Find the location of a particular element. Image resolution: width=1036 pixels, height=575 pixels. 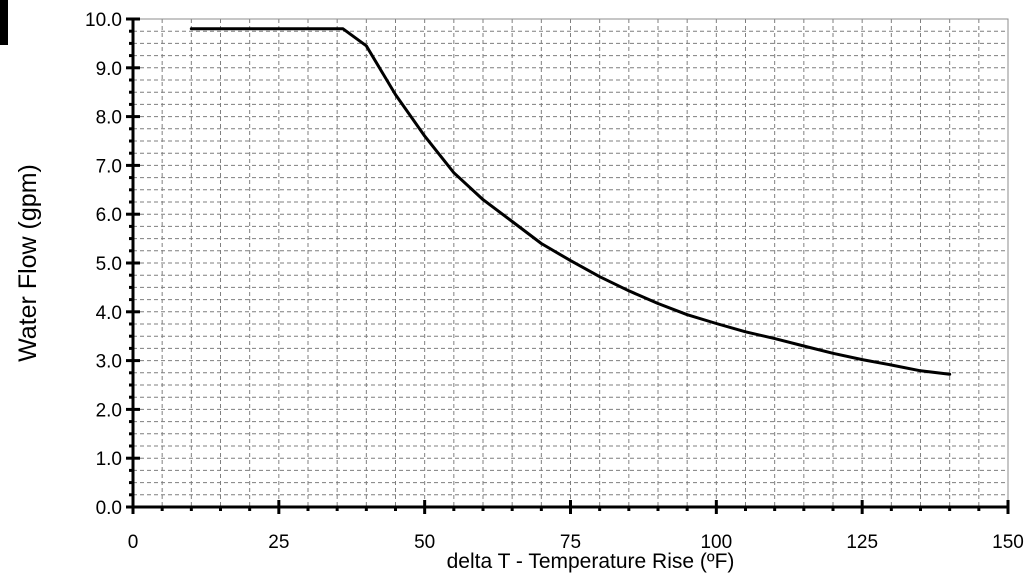

x-axis-title: delta T - Temperature Rise (ºF) is located at coordinates (591, 561).